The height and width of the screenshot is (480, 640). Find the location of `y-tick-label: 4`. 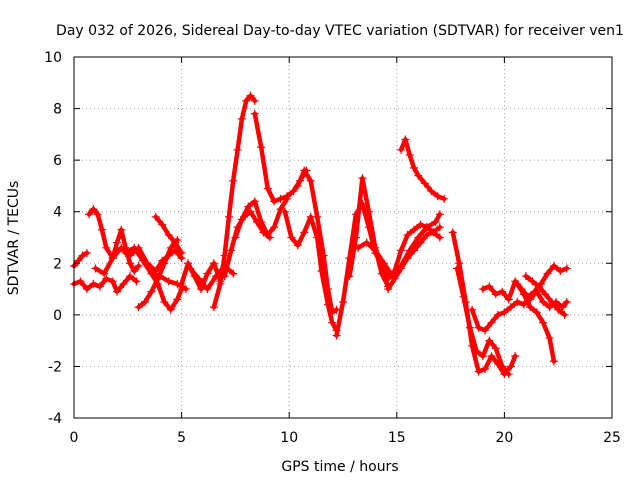

y-tick-label: 4 is located at coordinates (57, 213).